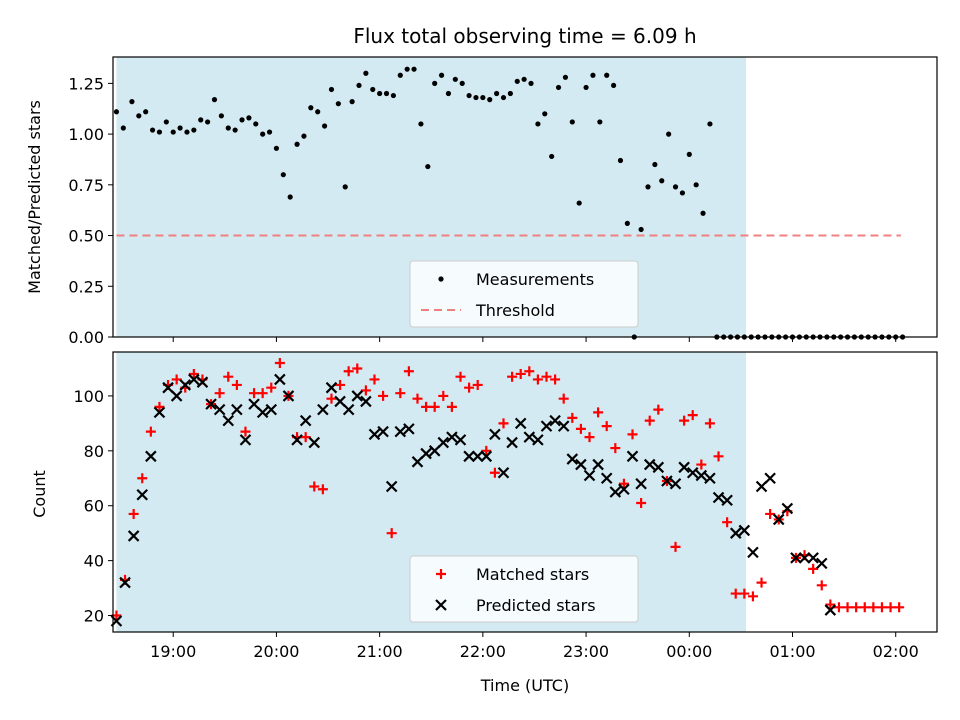 This screenshot has width=960, height=720. Describe the element at coordinates (532, 574) in the screenshot. I see `legend-label: Matched stars` at that location.